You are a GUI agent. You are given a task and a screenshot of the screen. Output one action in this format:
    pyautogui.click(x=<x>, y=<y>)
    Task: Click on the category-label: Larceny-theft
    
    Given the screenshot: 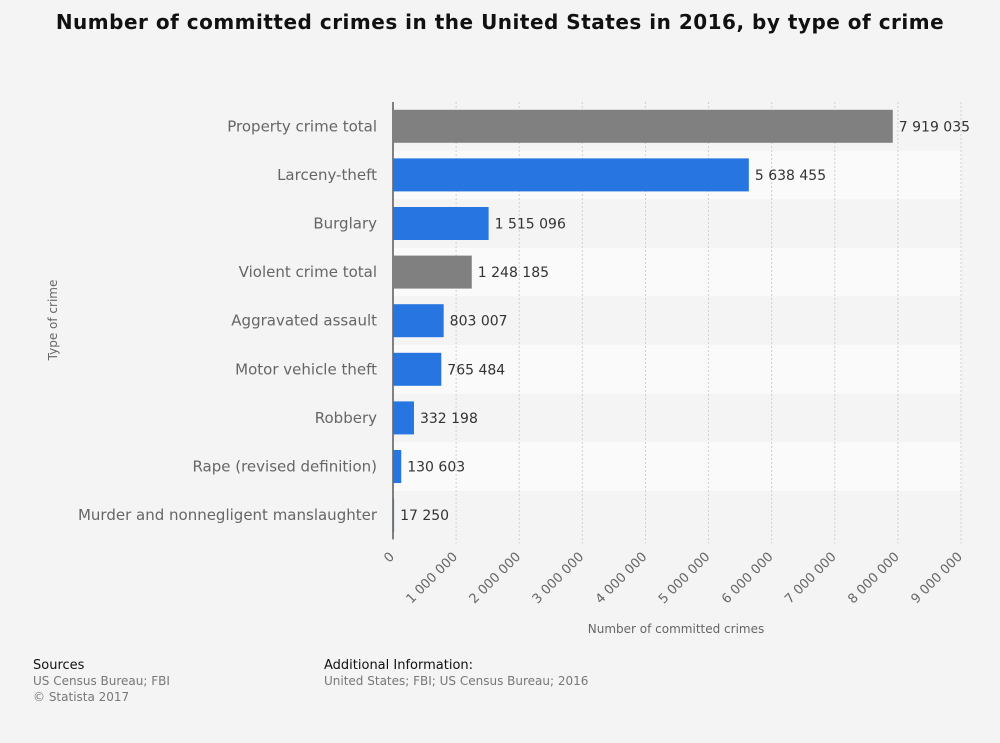 What is the action you would take?
    pyautogui.click(x=327, y=175)
    